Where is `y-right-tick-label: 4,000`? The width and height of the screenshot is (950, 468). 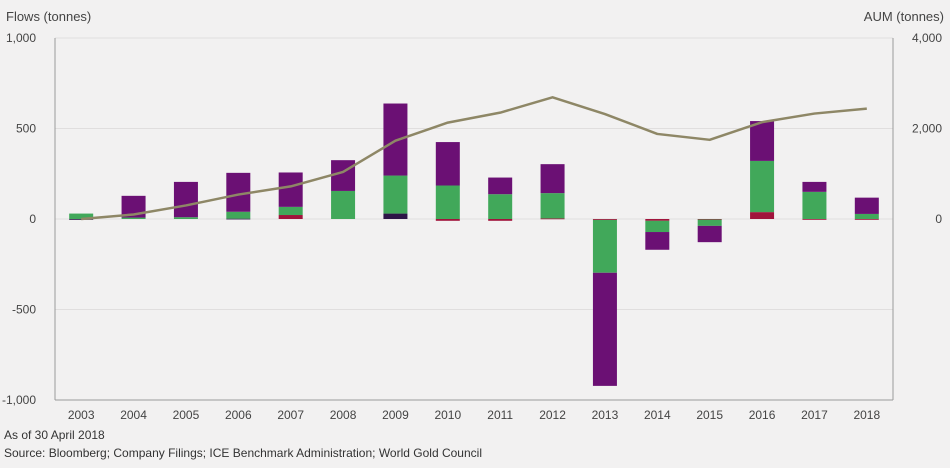
y-right-tick-label: 4,000 is located at coordinates (927, 38).